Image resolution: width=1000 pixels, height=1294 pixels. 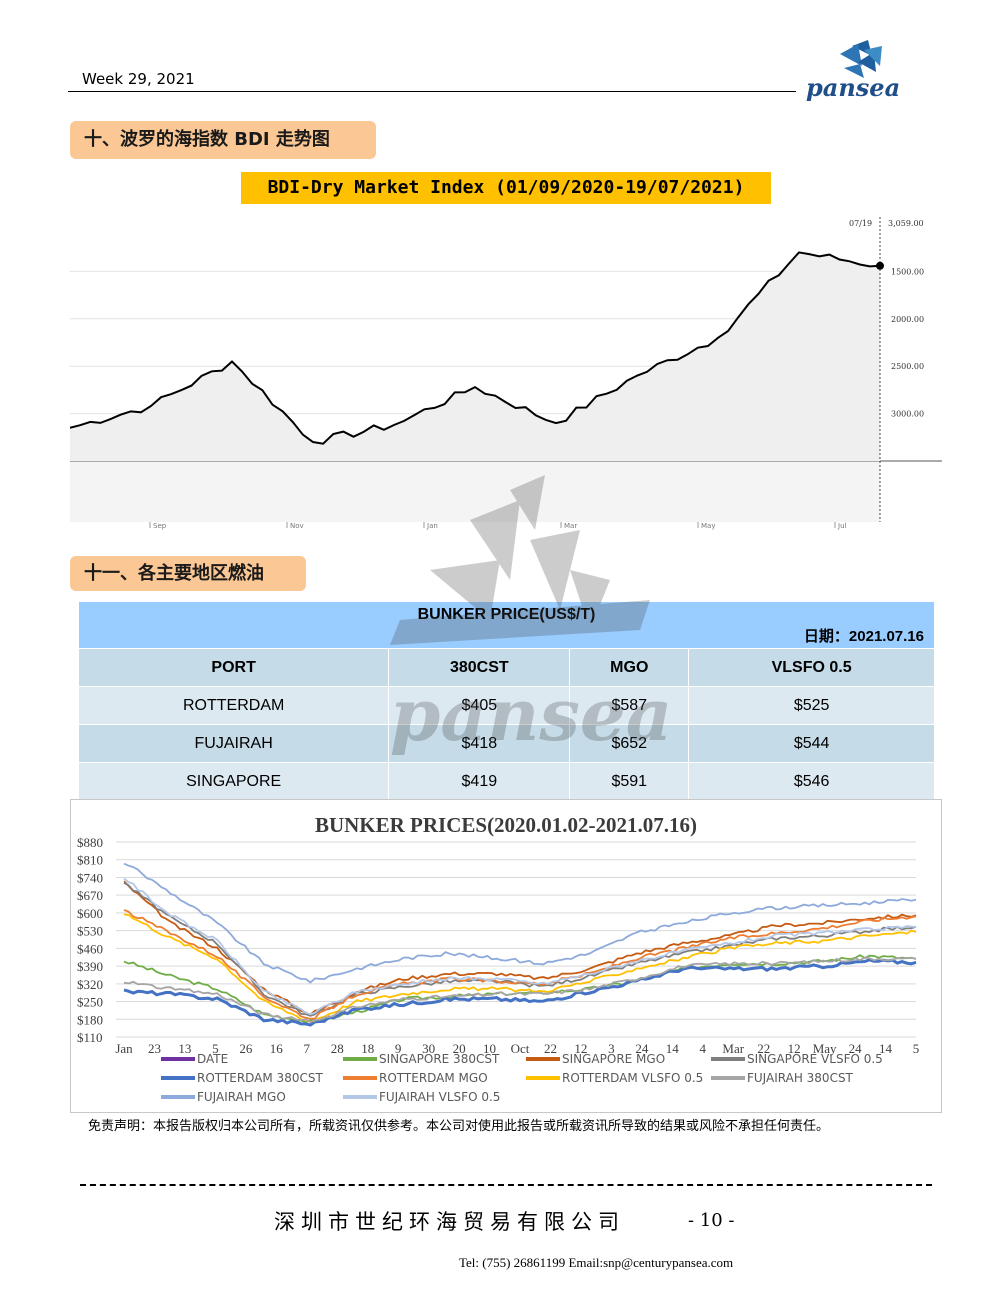 What do you see at coordinates (815, 1059) in the screenshot?
I see `legend-label: SINGAPORE VLSFO 0.5` at bounding box center [815, 1059].